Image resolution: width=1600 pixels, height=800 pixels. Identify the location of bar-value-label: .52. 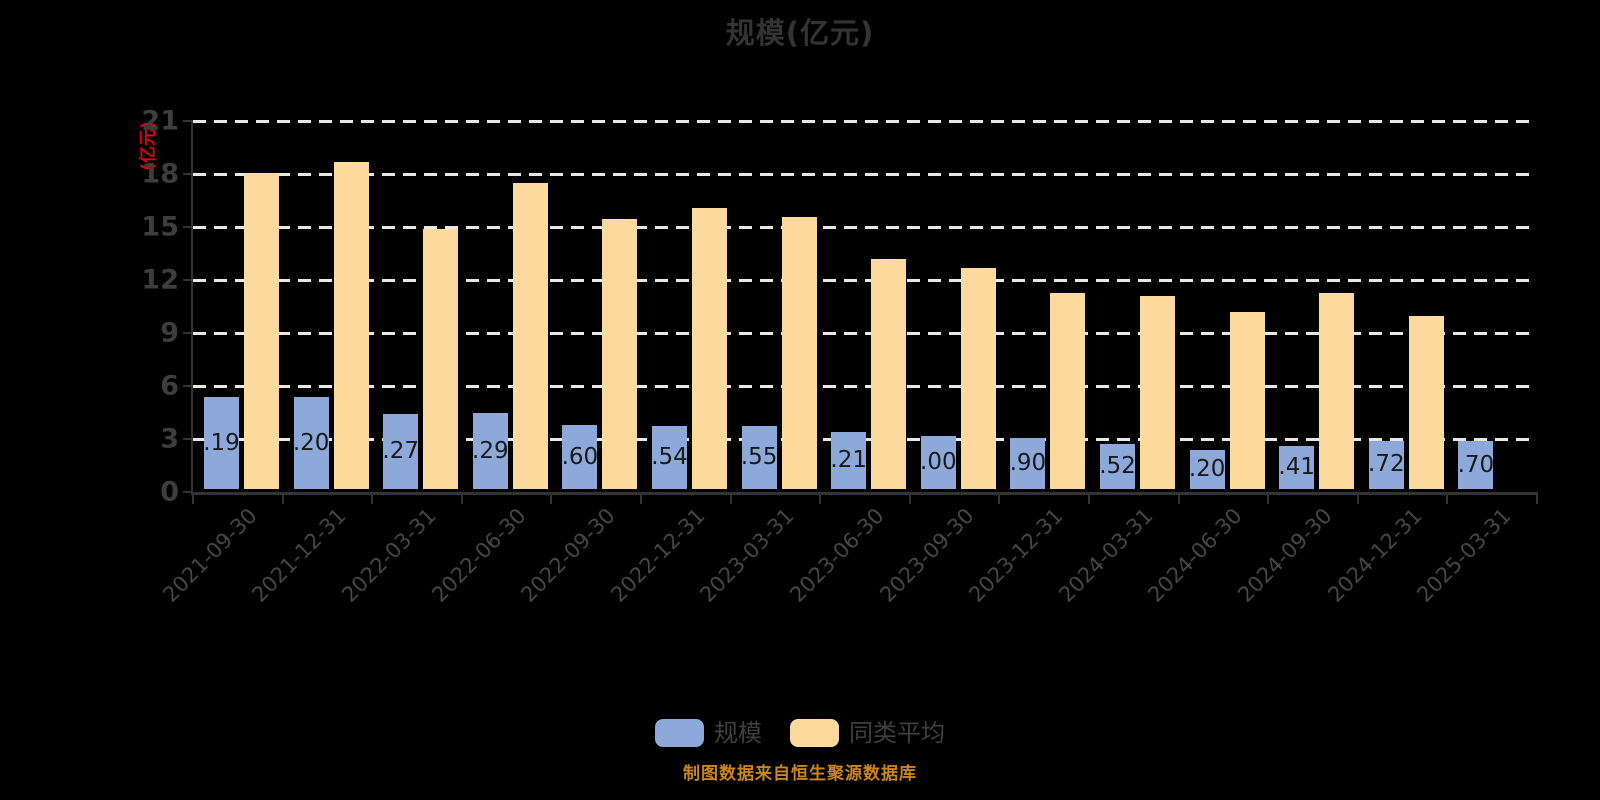
(1117, 466).